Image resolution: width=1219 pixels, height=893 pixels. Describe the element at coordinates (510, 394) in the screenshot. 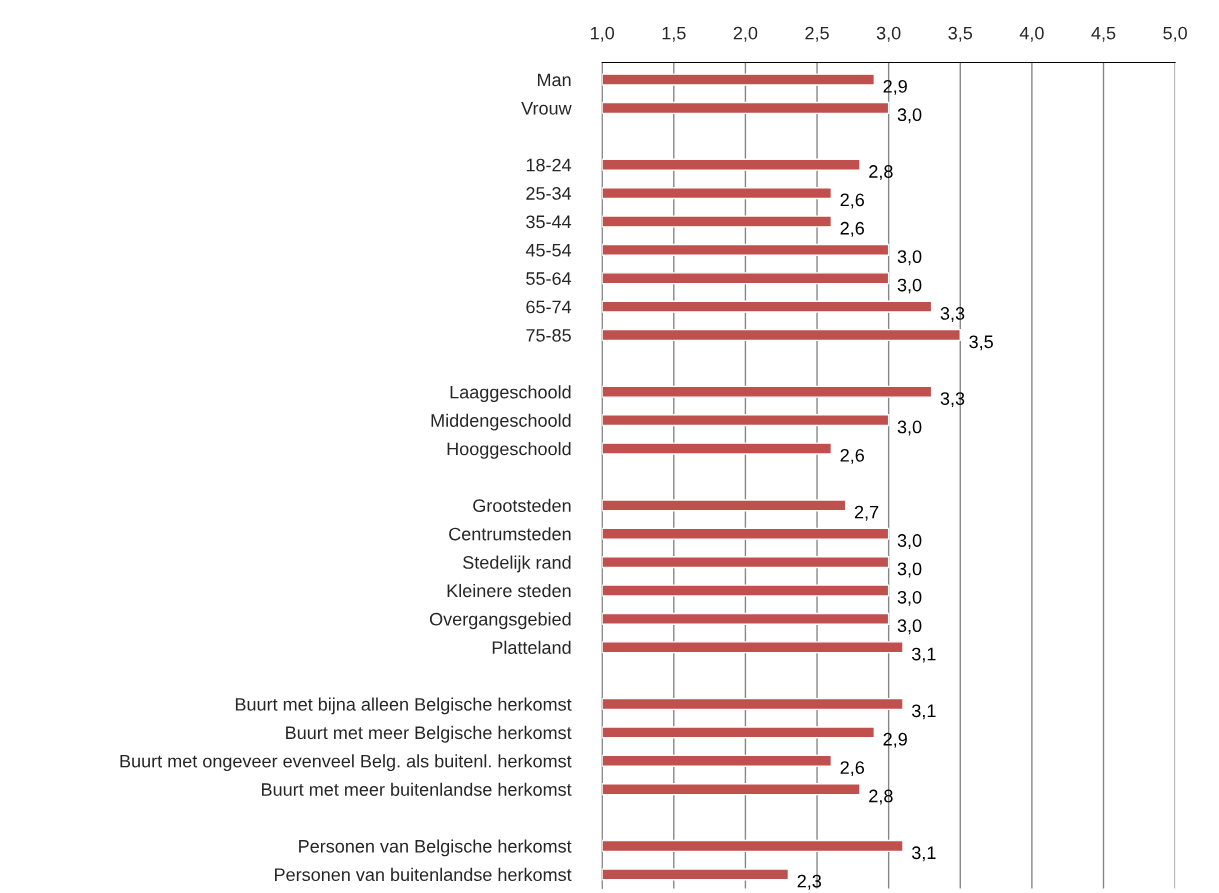

I see `y-tick-label: Laaggeschoold` at that location.